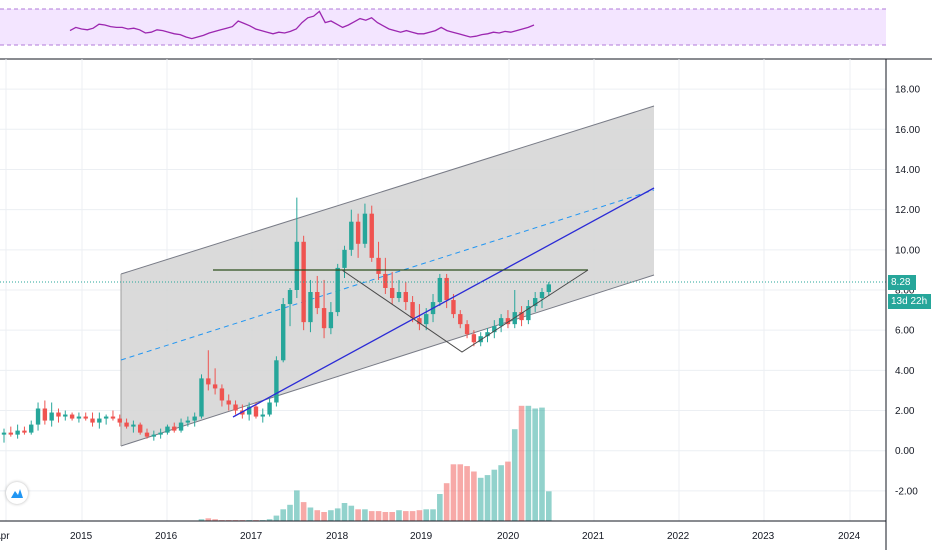 The image size is (932, 550). What do you see at coordinates (337, 536) in the screenshot?
I see `time-tick-label: 2018` at bounding box center [337, 536].